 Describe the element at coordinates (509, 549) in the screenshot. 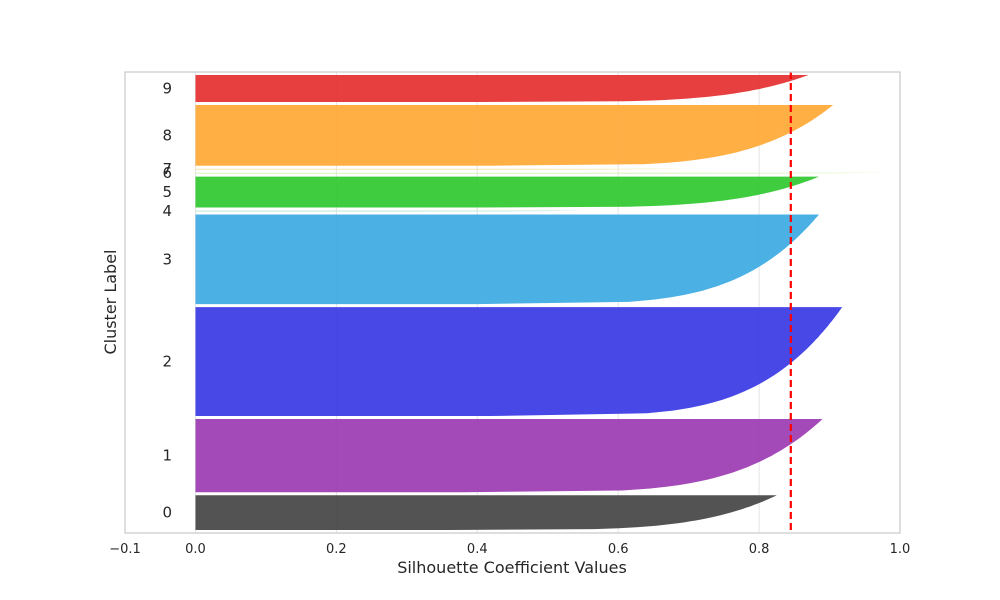

I see `x-axis-ticks: −0.1 0.0 0.2 0.4 0.6 0.8 1.0` at that location.